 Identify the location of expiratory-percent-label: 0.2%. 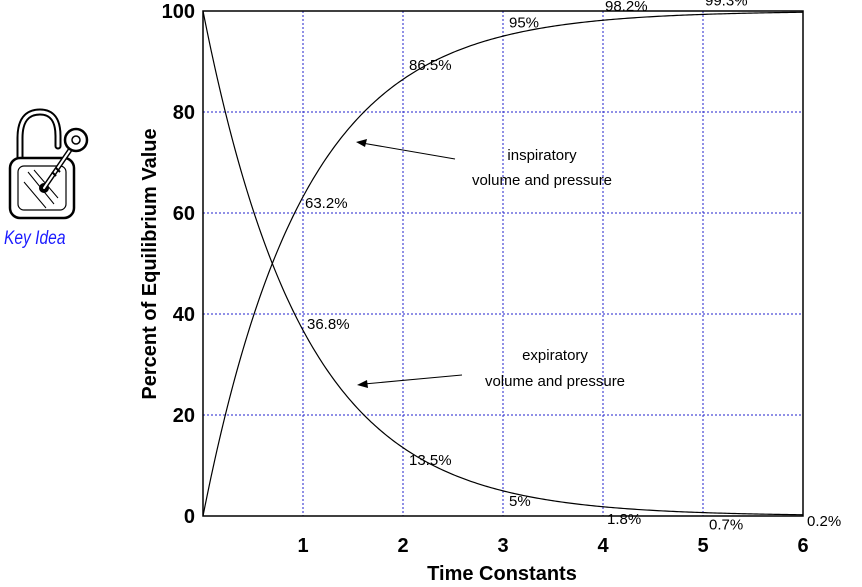
(824, 521).